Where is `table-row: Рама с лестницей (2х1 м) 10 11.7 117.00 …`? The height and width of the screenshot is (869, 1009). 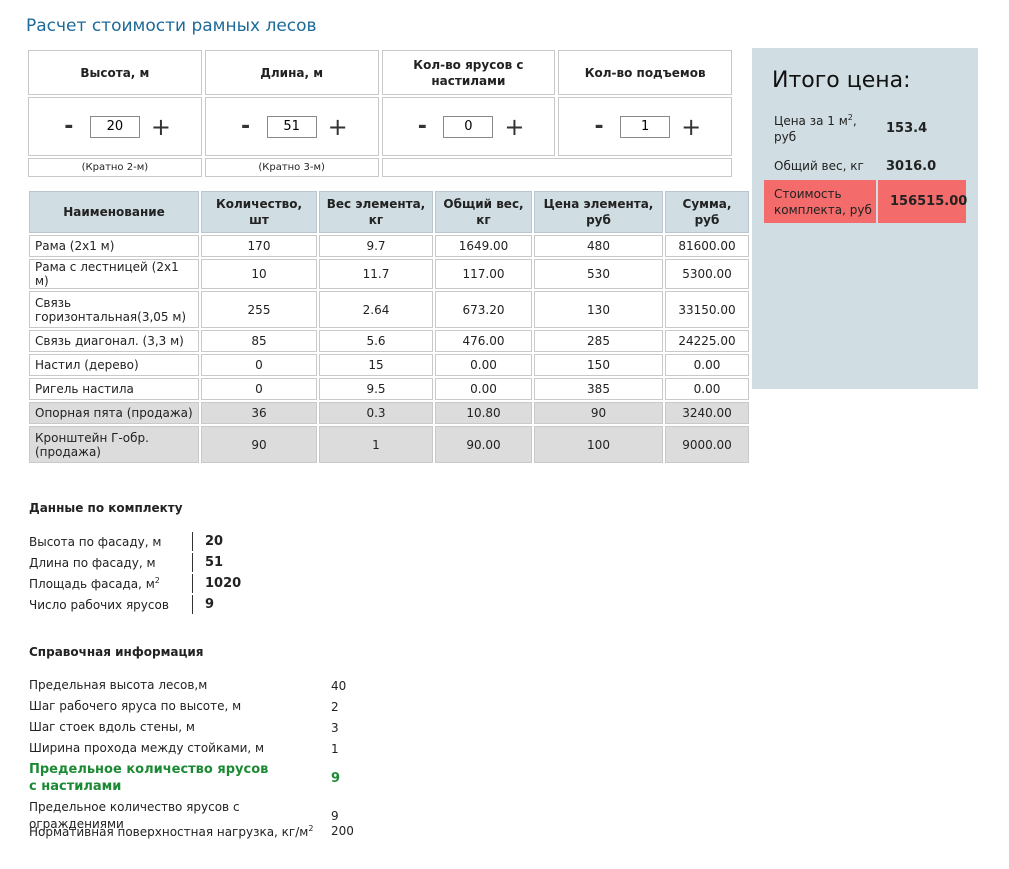 table-row: Рама с лестницей (2х1 м) 10 11.7 117.00 … is located at coordinates (389, 274).